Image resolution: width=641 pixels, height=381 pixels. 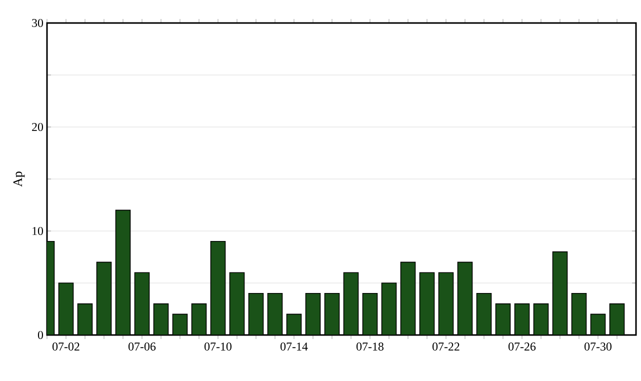 What do you see at coordinates (218, 346) in the screenshot?
I see `x-tick-label: 07-10` at bounding box center [218, 346].